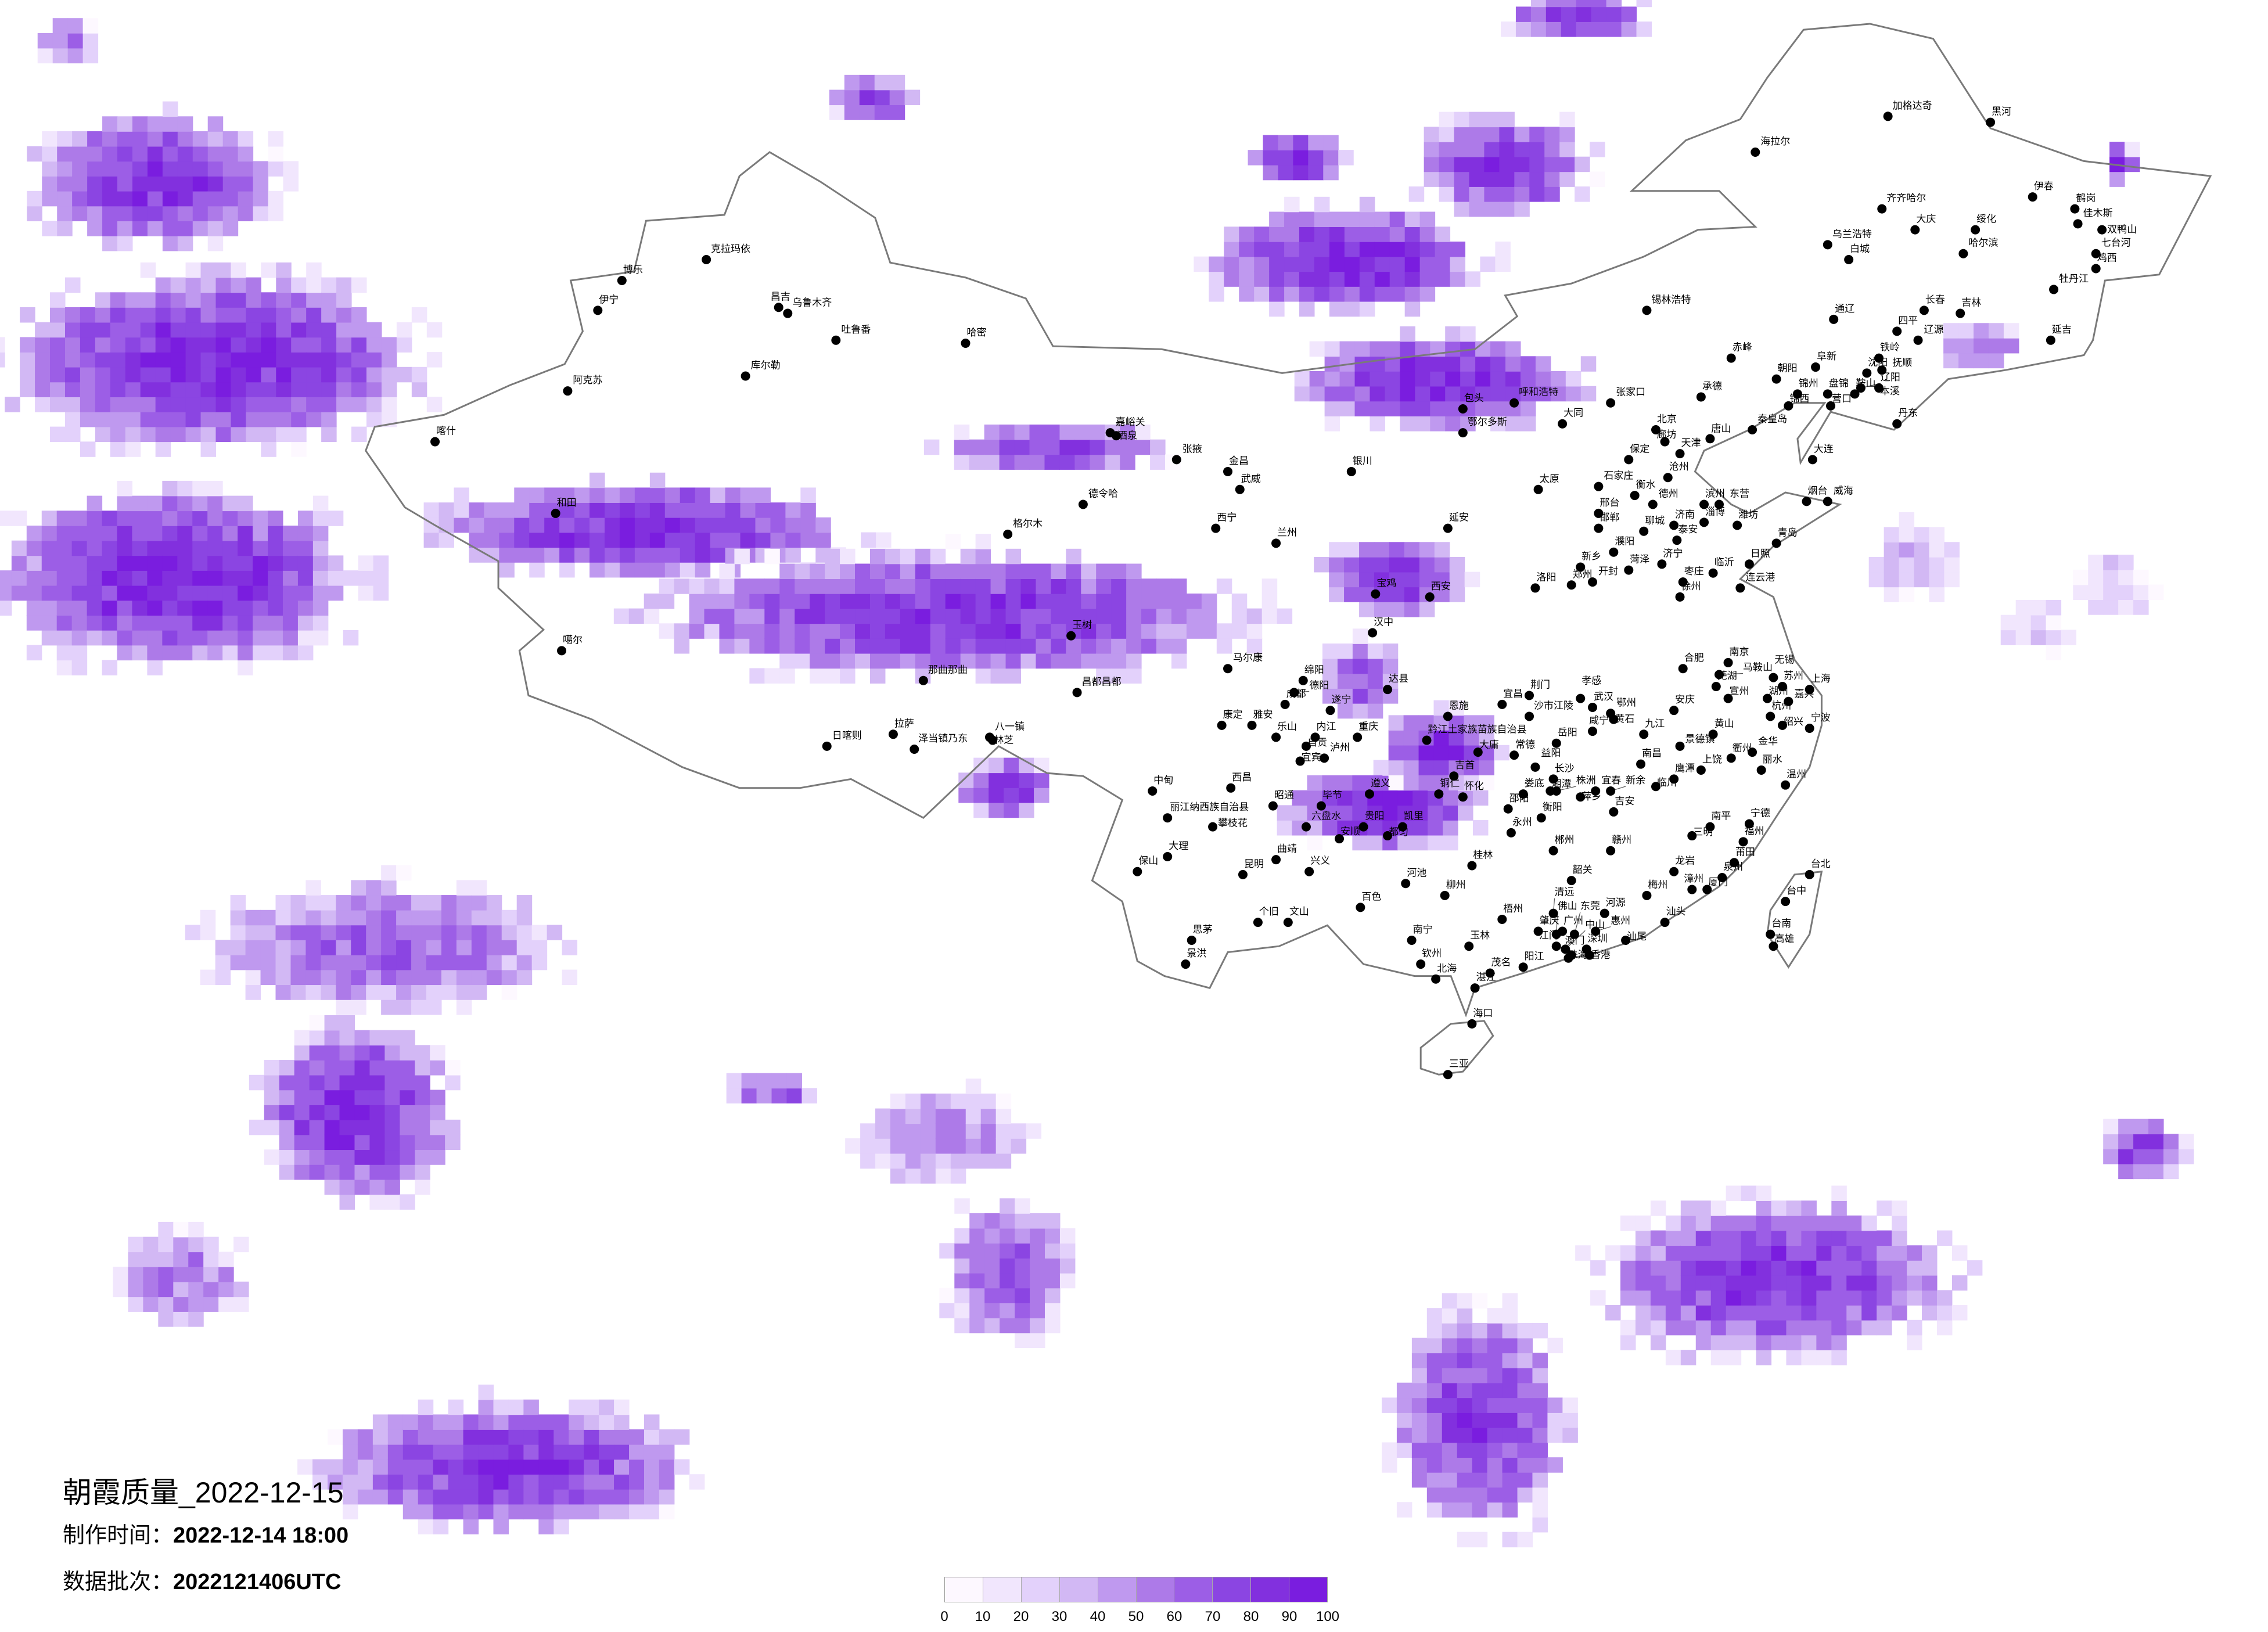 The image size is (2268, 1632). I want to click on city-marker: 景洪, so click(1193, 958).